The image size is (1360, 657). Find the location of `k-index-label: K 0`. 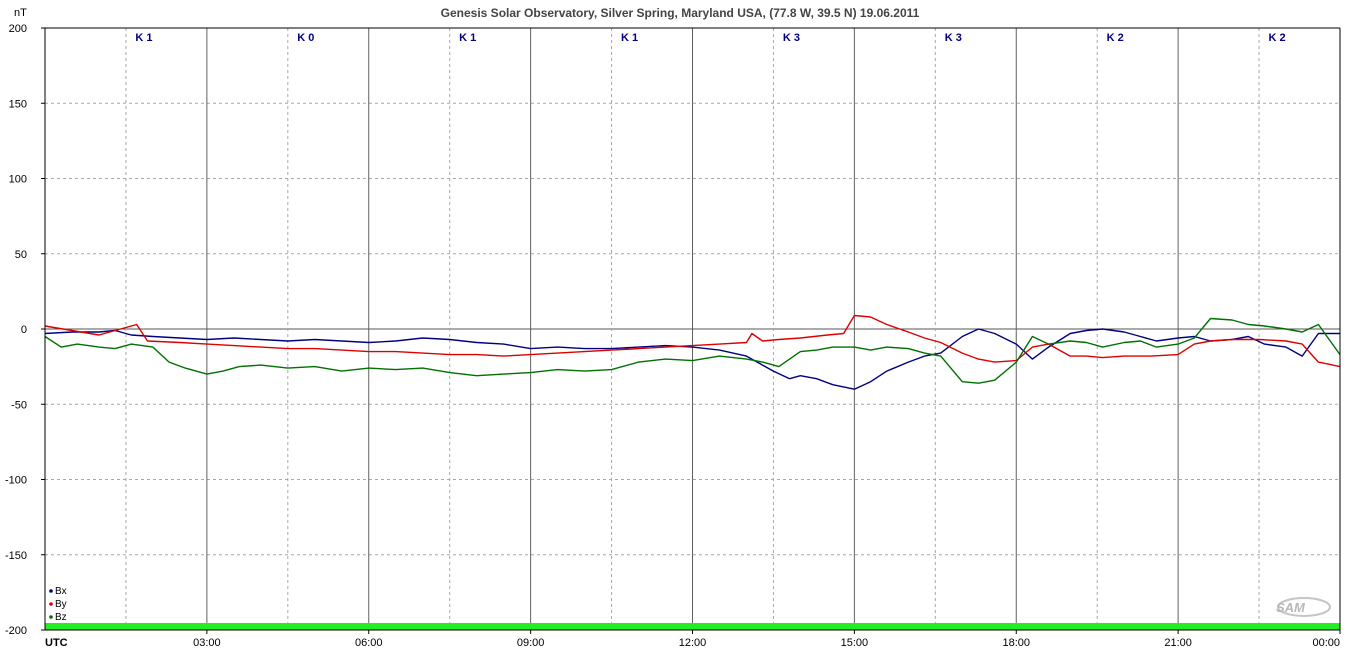

k-index-label: K 0 is located at coordinates (305, 38).